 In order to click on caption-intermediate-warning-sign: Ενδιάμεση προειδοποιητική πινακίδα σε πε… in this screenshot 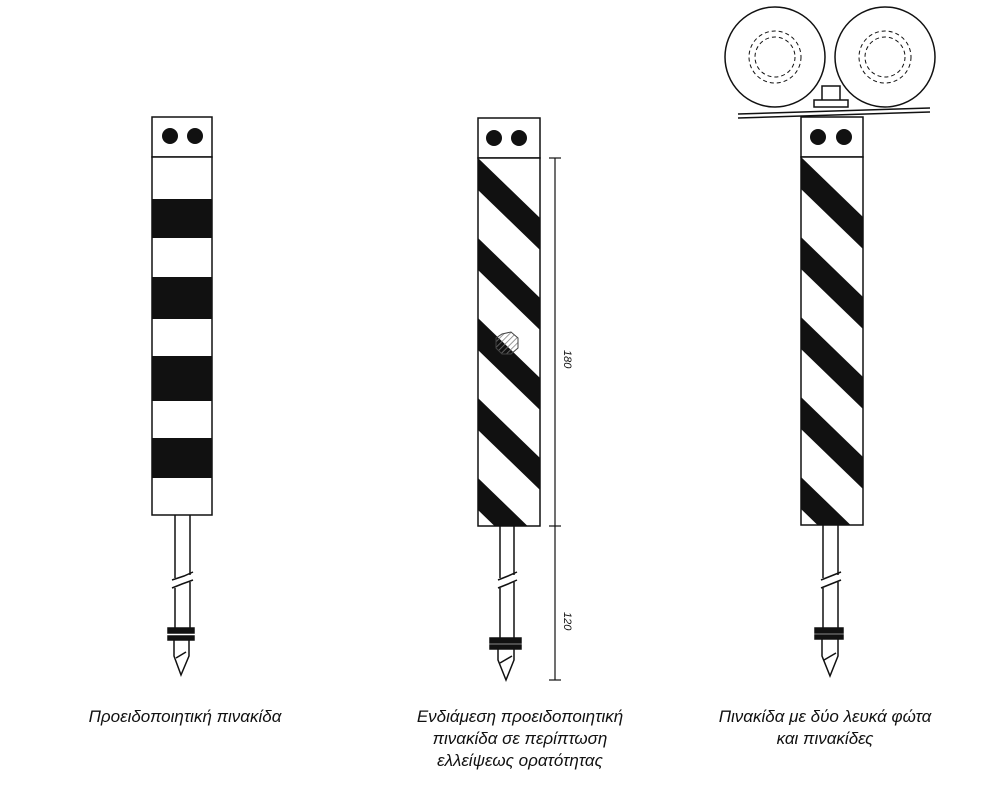, I will do `click(520, 739)`.